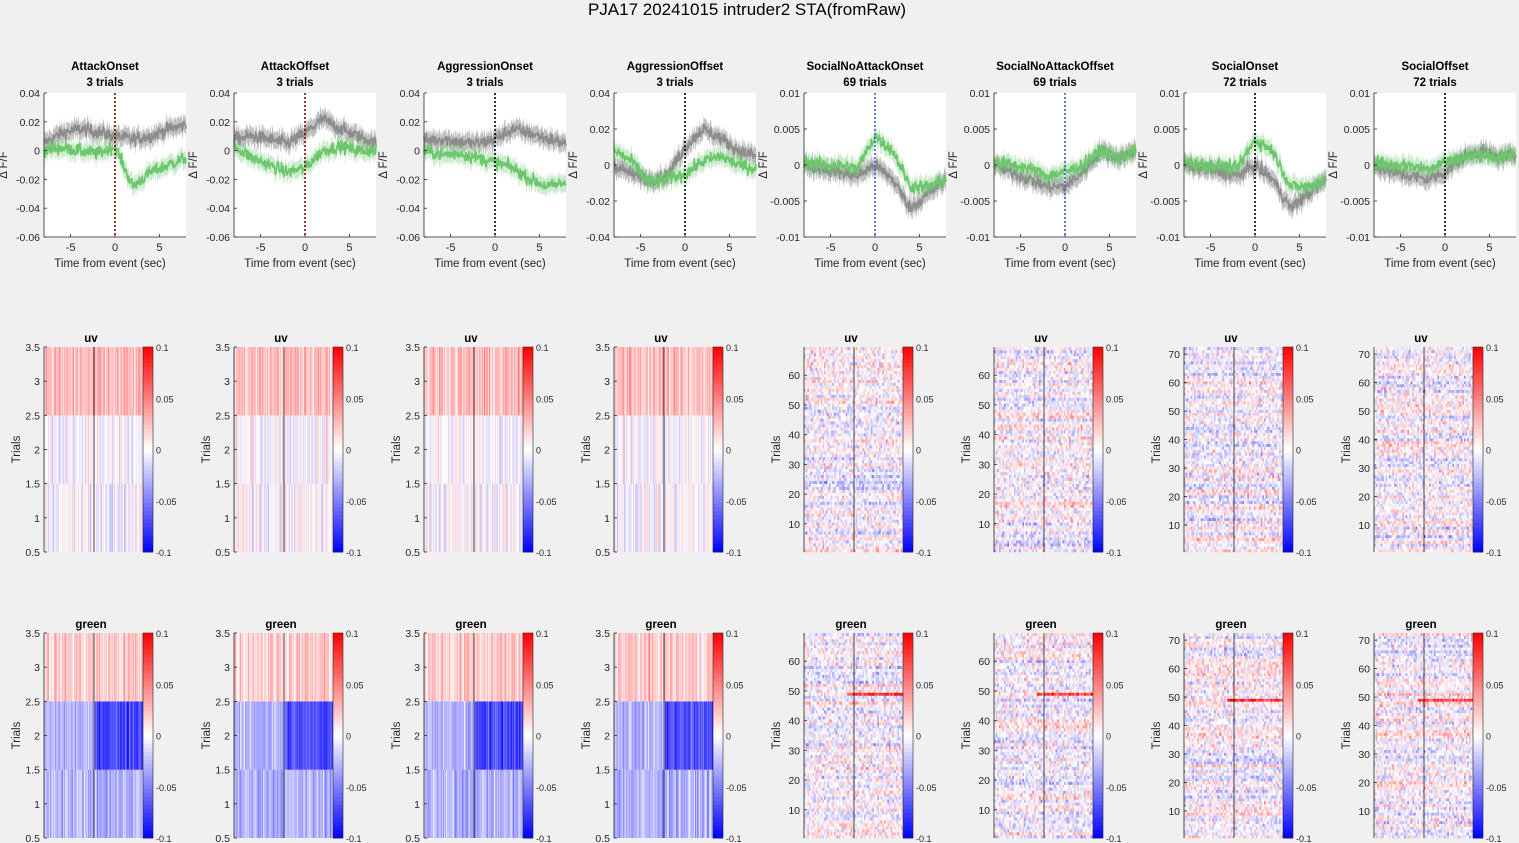 This screenshot has height=843, width=1519. What do you see at coordinates (546, 502) in the screenshot?
I see `colorbar-tick-label: -0.05` at bounding box center [546, 502].